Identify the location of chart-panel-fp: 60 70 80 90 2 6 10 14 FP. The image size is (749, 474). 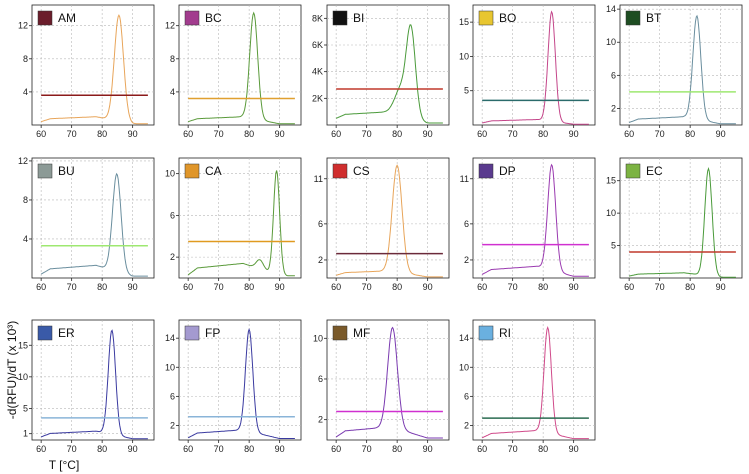
(233, 386).